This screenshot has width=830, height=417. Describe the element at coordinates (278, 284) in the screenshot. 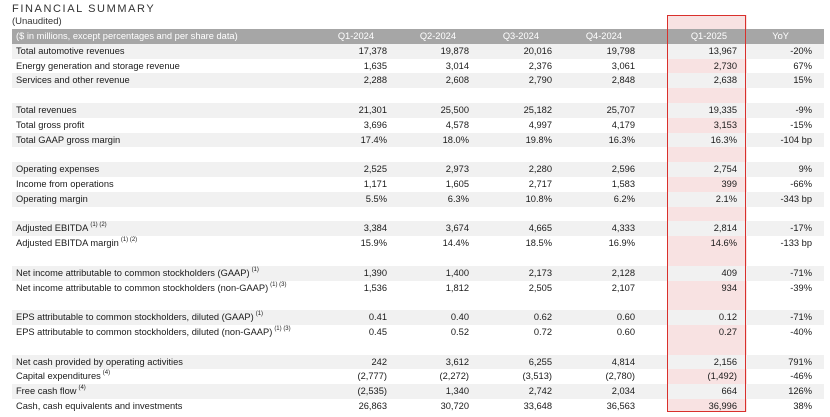

I see `footnote-marker: (1) (3)` at that location.